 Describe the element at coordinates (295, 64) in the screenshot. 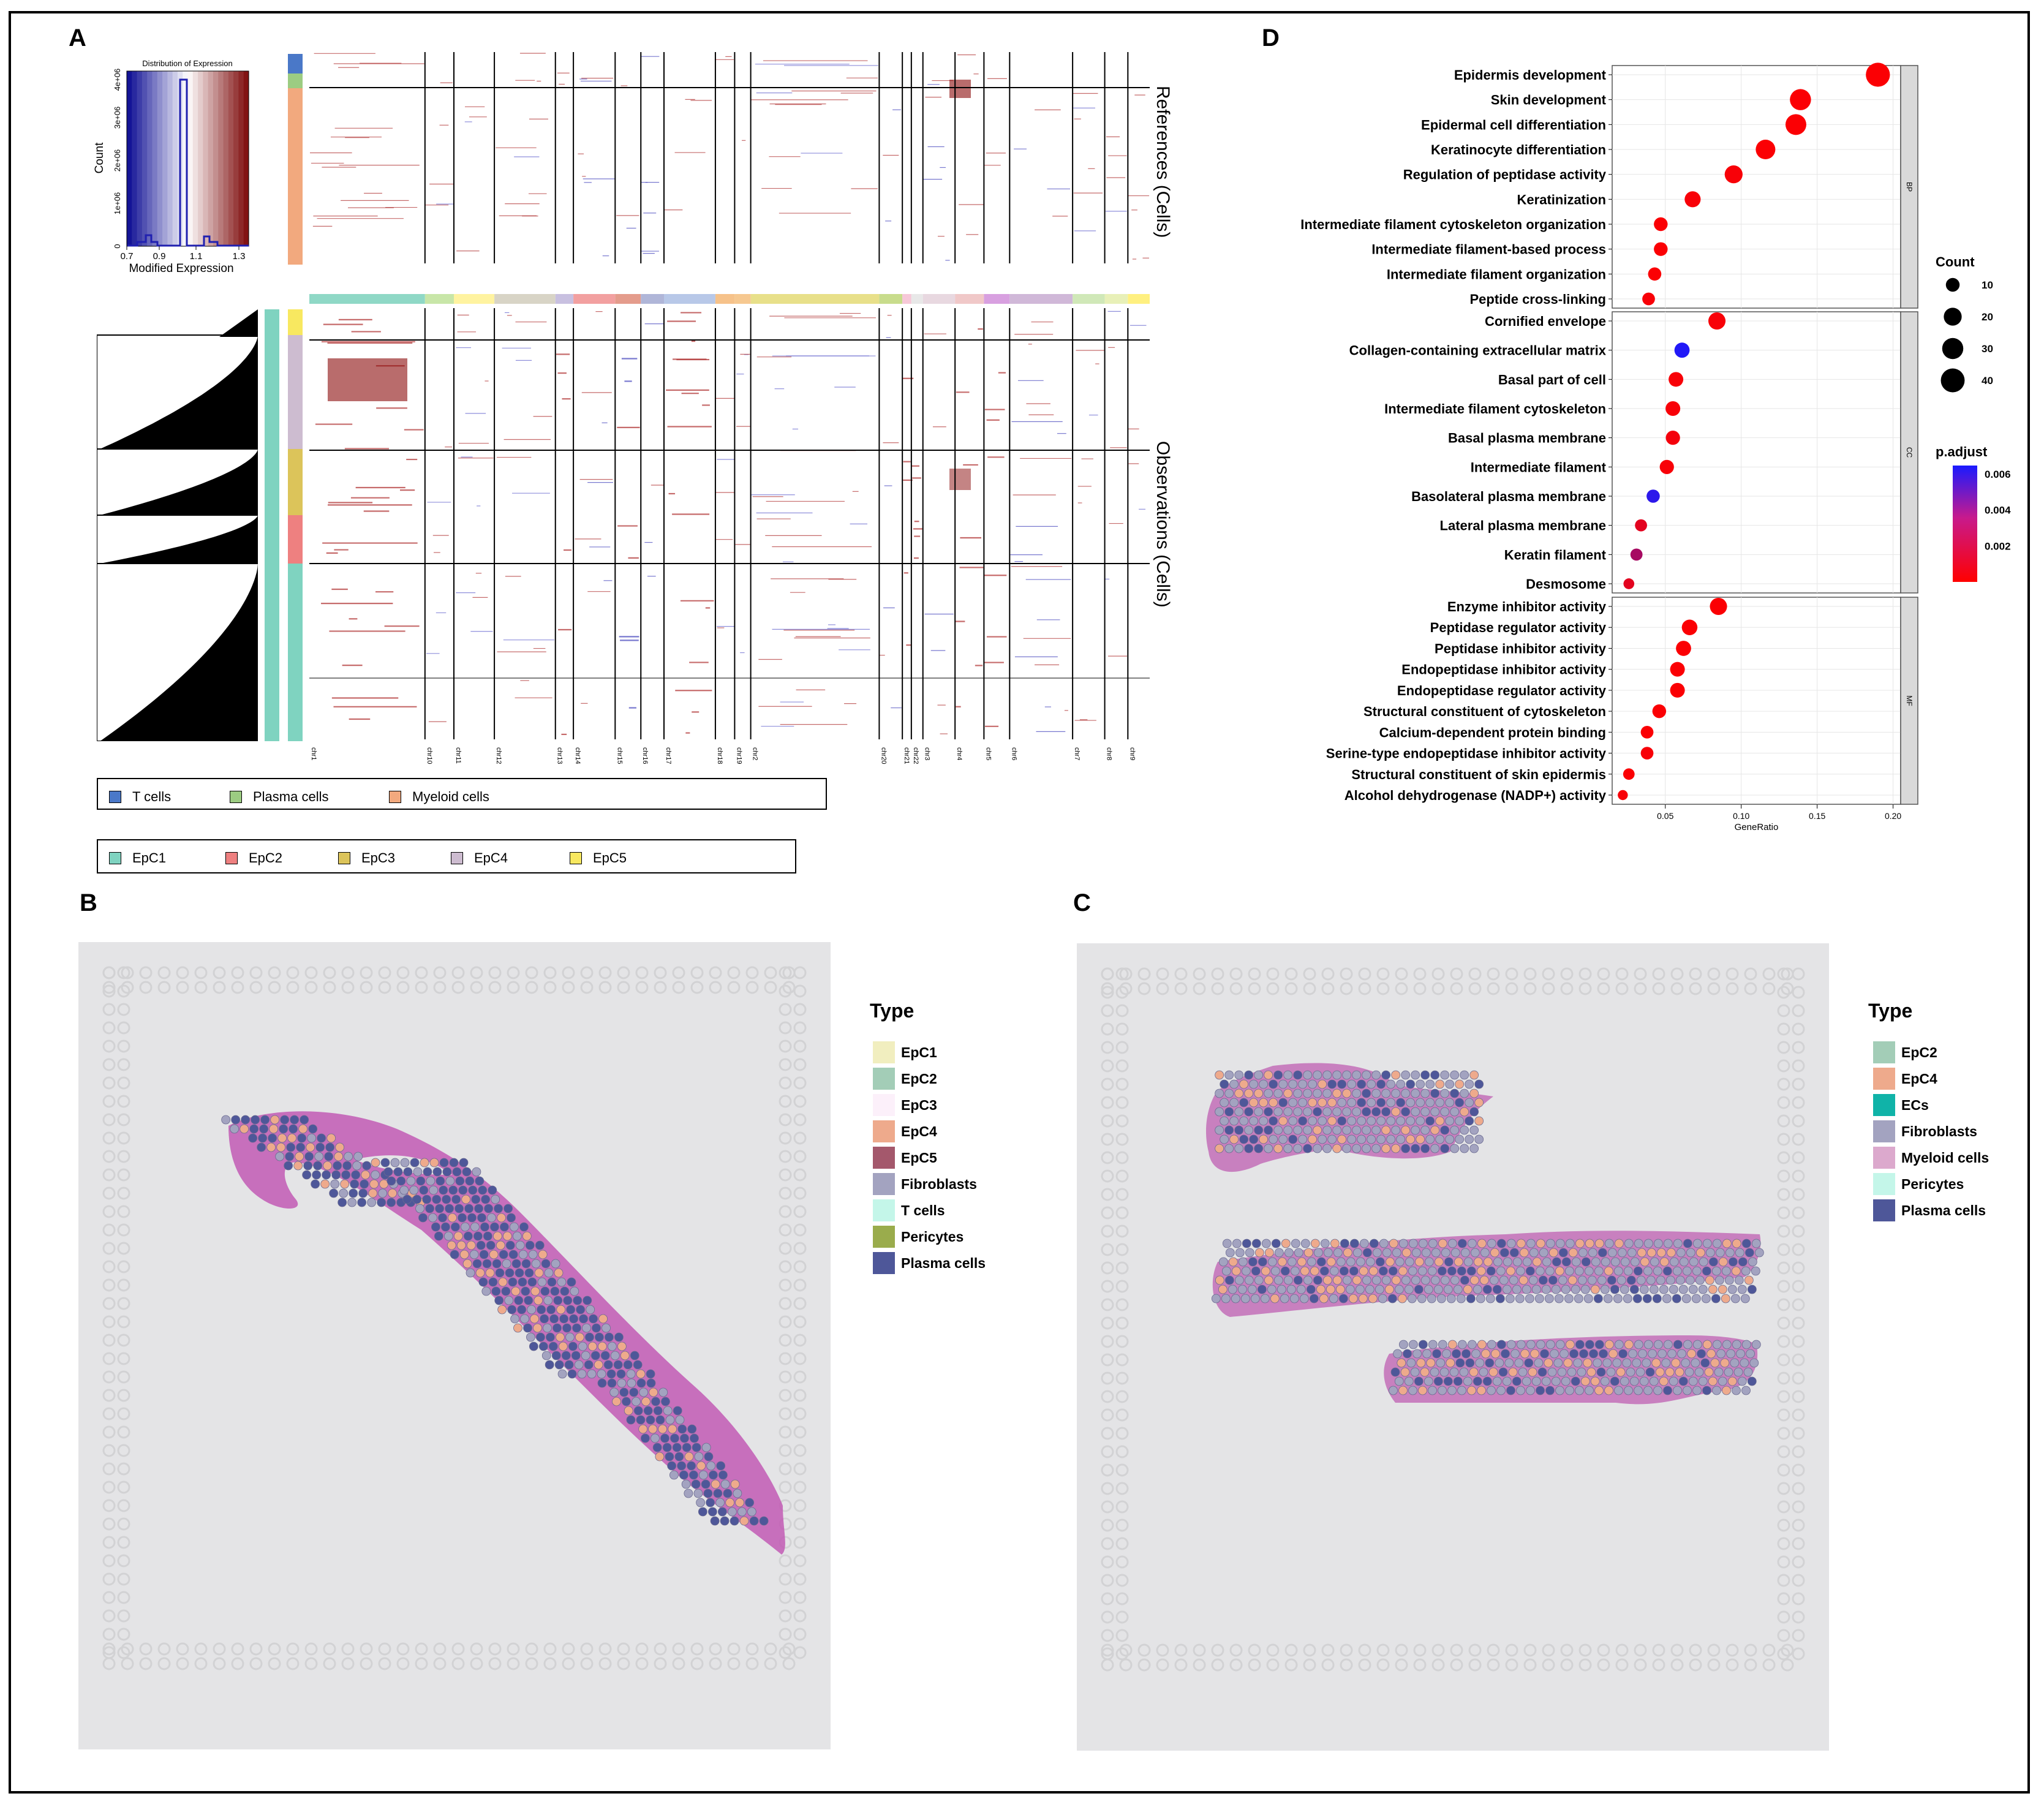

I see `reference-annotation-tcells` at that location.